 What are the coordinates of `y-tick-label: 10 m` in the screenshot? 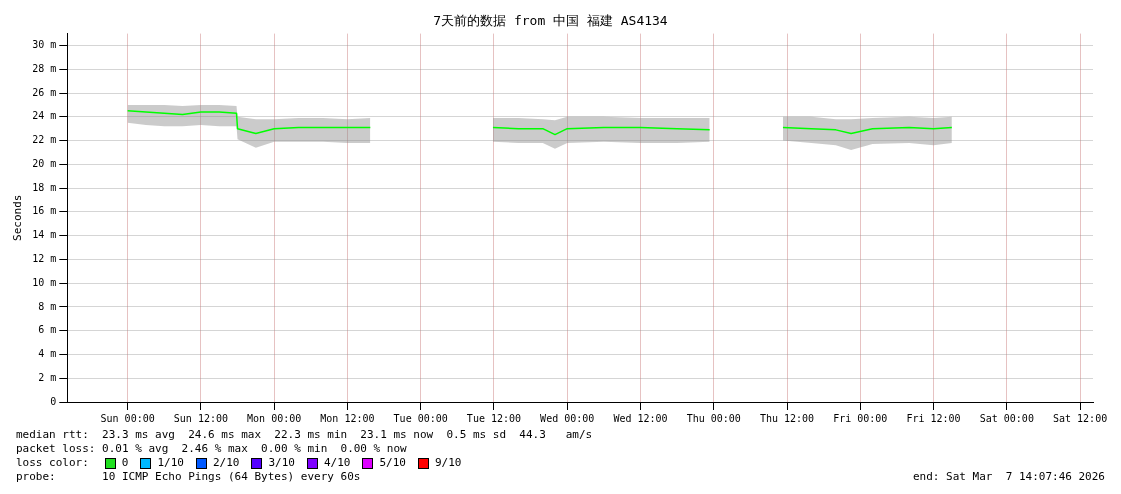 It's located at (44, 282).